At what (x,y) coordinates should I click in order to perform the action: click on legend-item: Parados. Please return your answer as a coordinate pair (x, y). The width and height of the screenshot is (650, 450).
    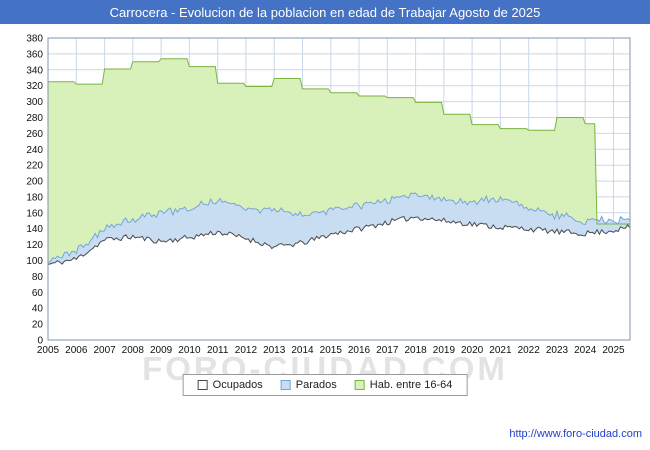
    Looking at the image, I should click on (308, 385).